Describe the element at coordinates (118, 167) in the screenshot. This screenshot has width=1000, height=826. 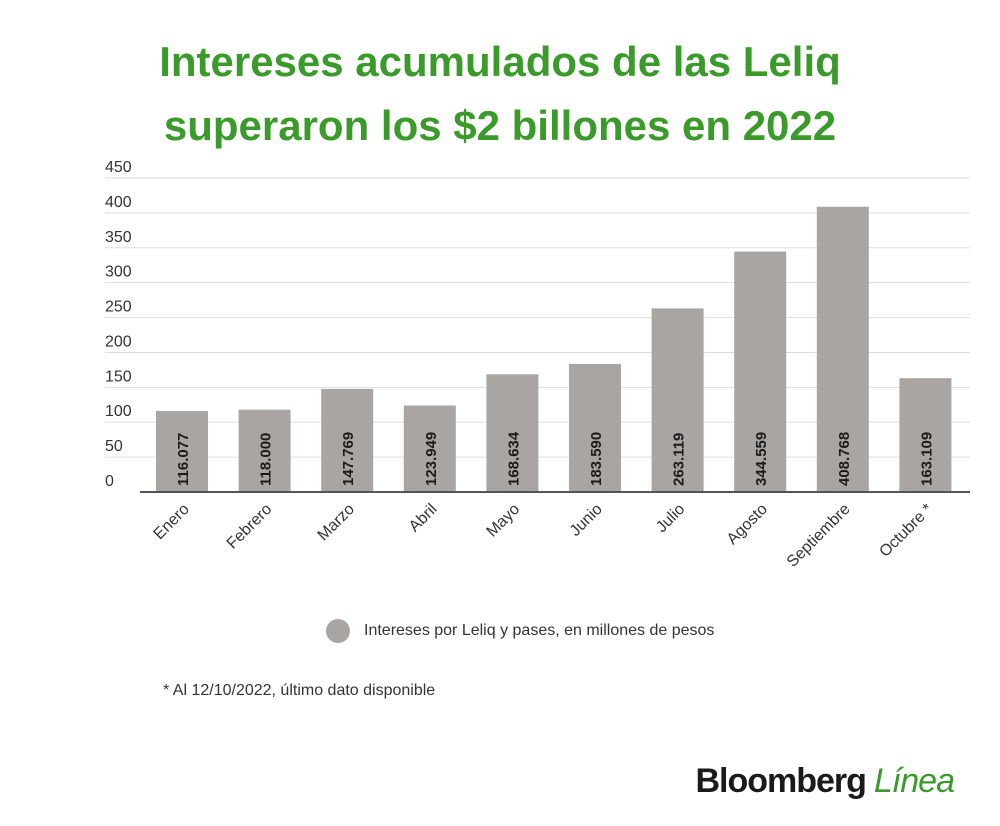
I see `y-tick-label: 450` at that location.